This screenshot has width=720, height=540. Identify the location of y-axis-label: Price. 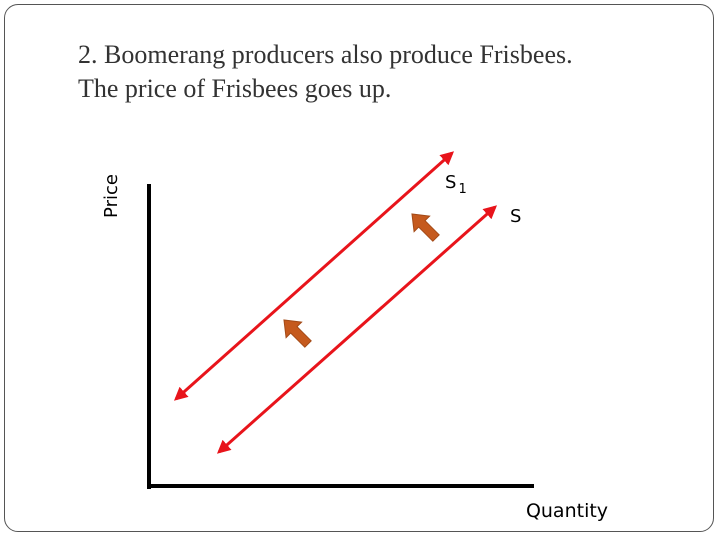
(111, 196).